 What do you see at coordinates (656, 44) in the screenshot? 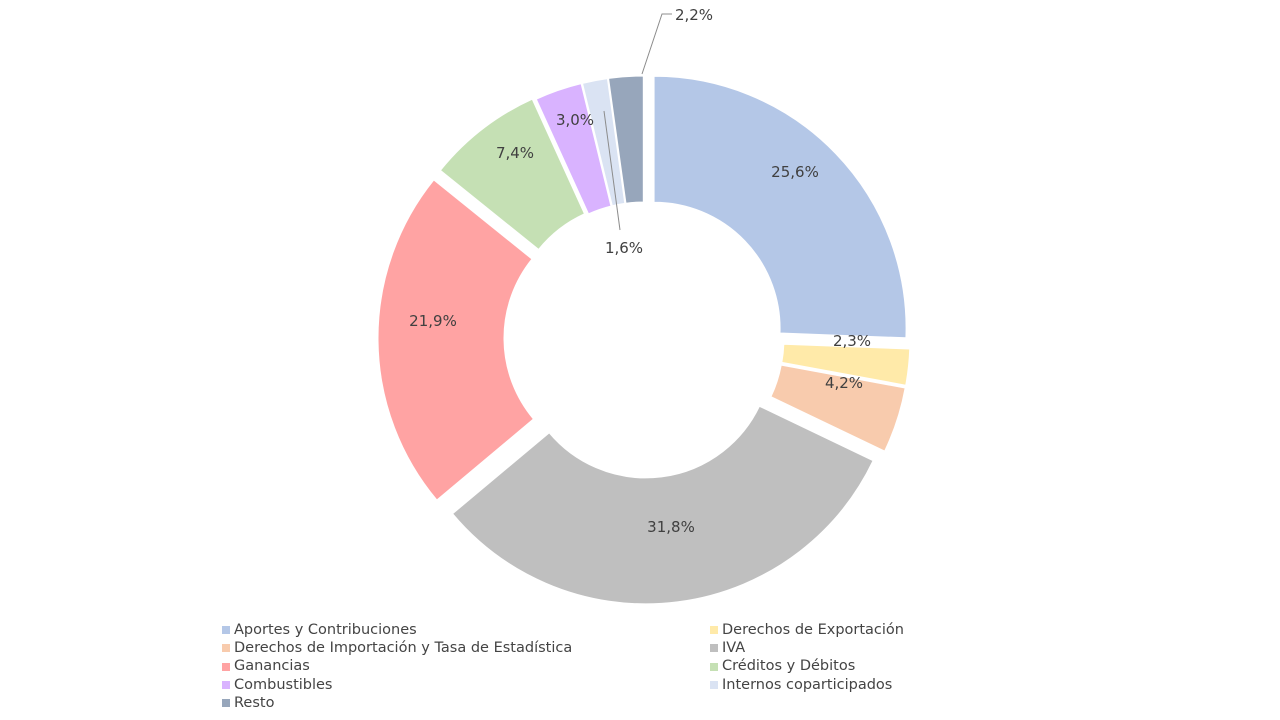
I see `leader-line-resto` at bounding box center [656, 44].